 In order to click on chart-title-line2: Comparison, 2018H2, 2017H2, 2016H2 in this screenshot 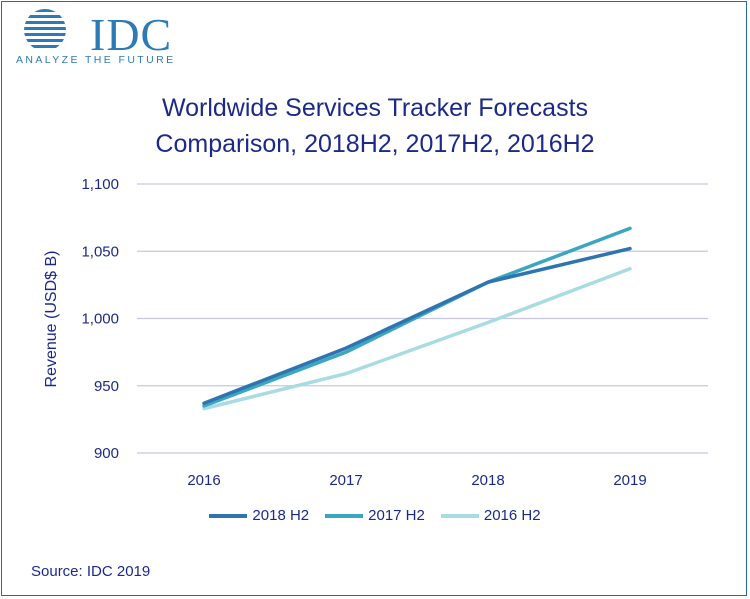, I will do `click(375, 144)`.